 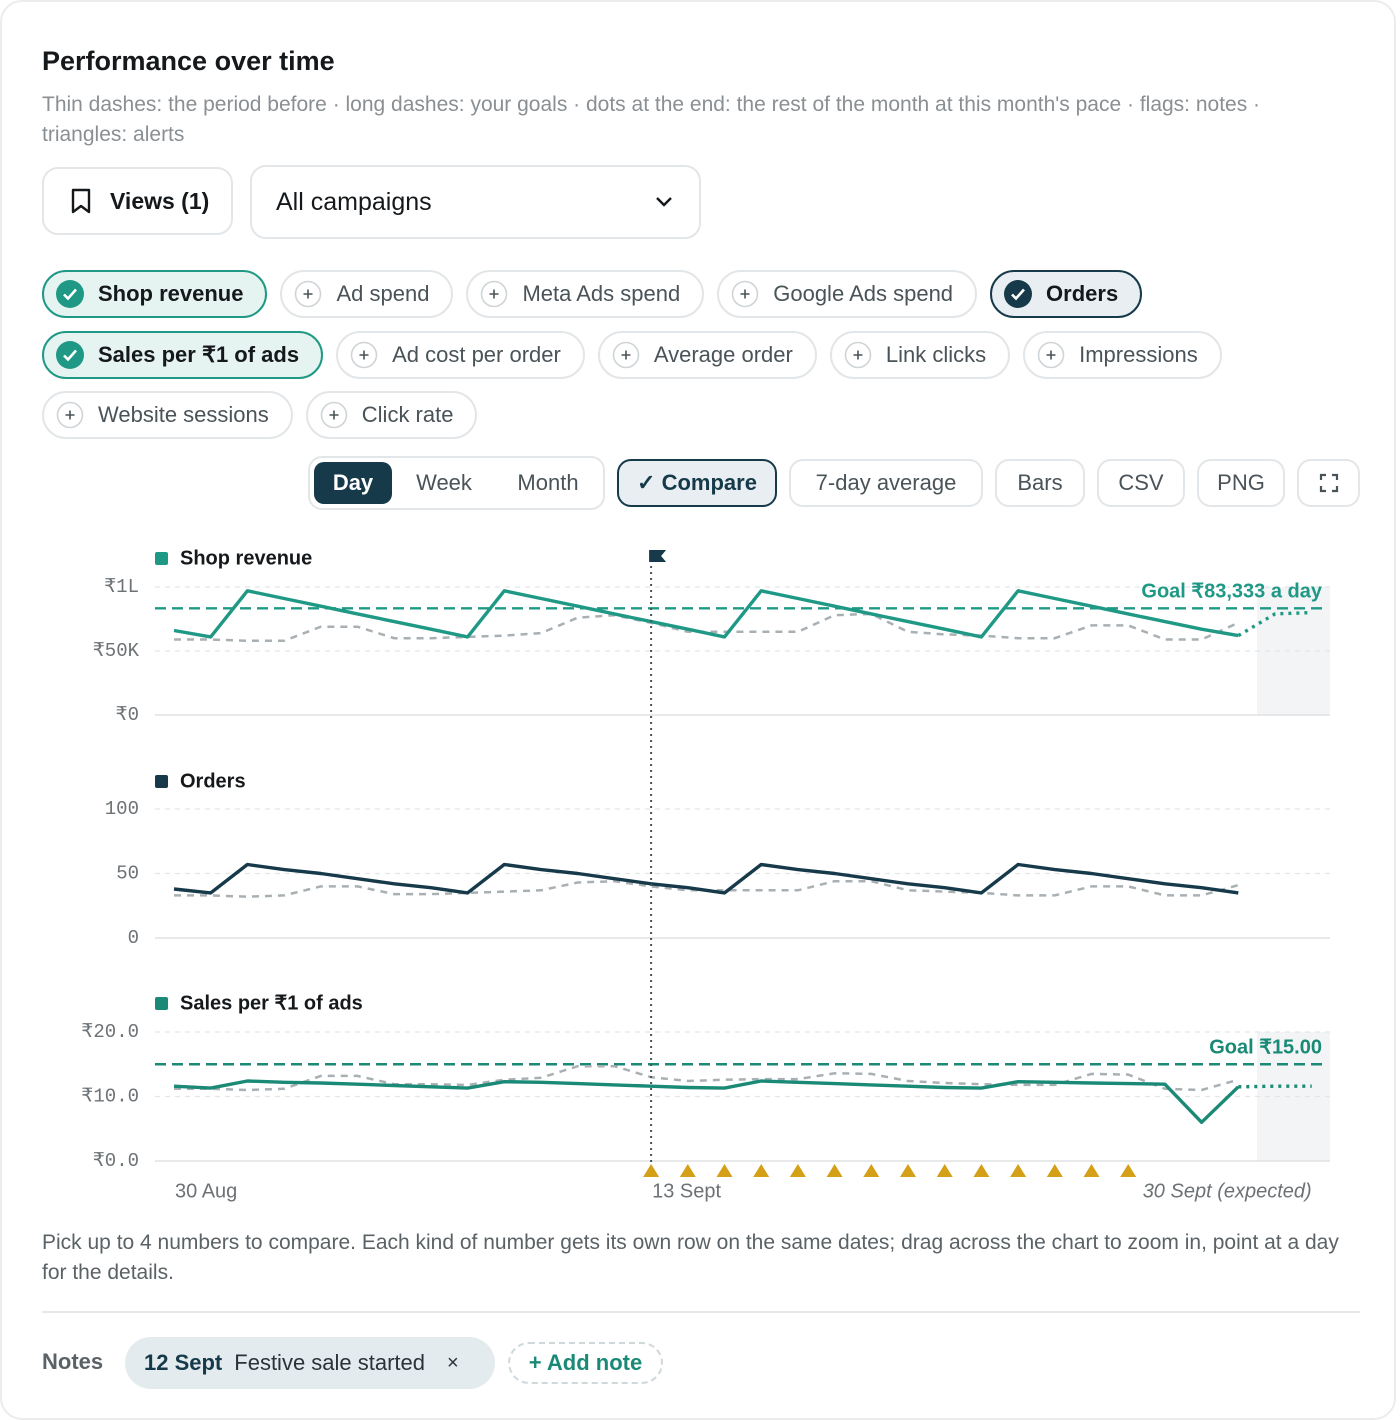 What do you see at coordinates (407, 414) in the screenshot?
I see `metric-label: Click rate` at bounding box center [407, 414].